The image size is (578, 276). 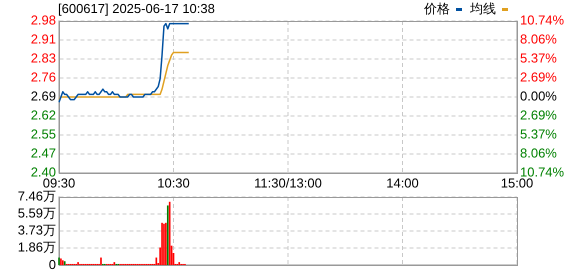 I want to click on y-tick-label: 3.73万, so click(x=37, y=230).